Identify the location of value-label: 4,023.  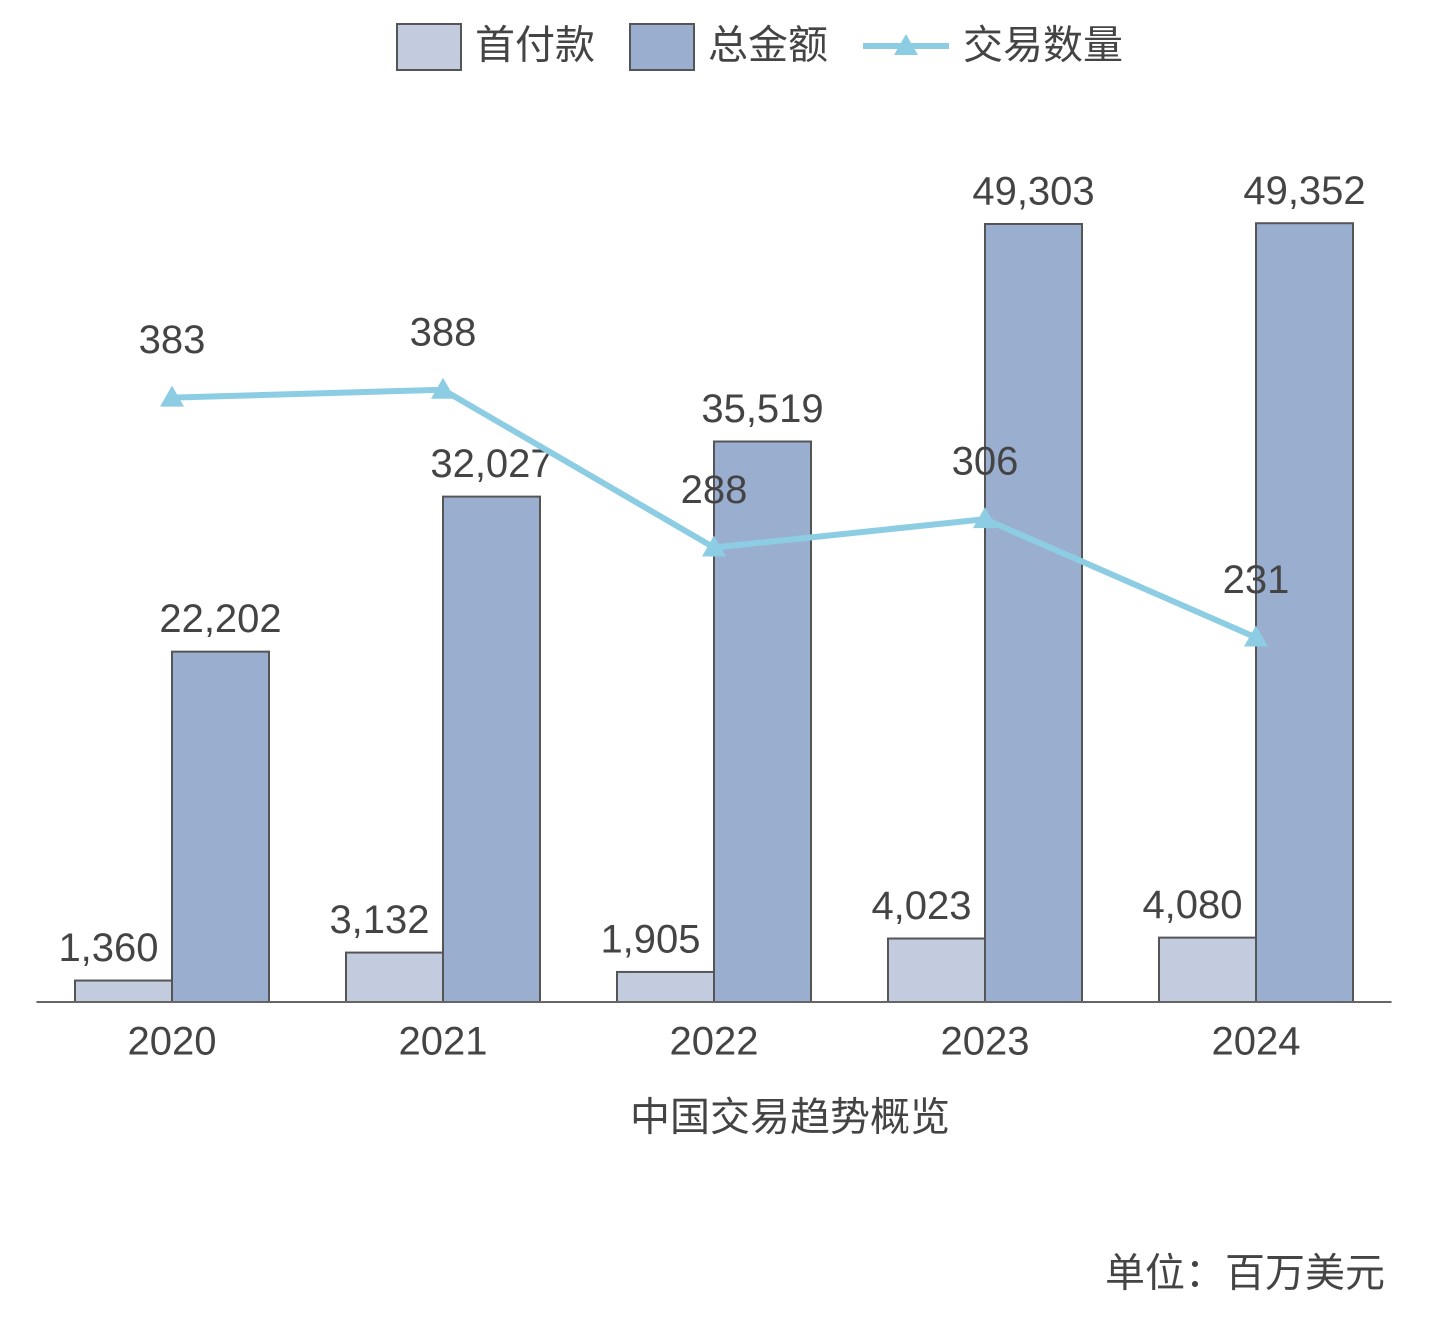
(921, 906).